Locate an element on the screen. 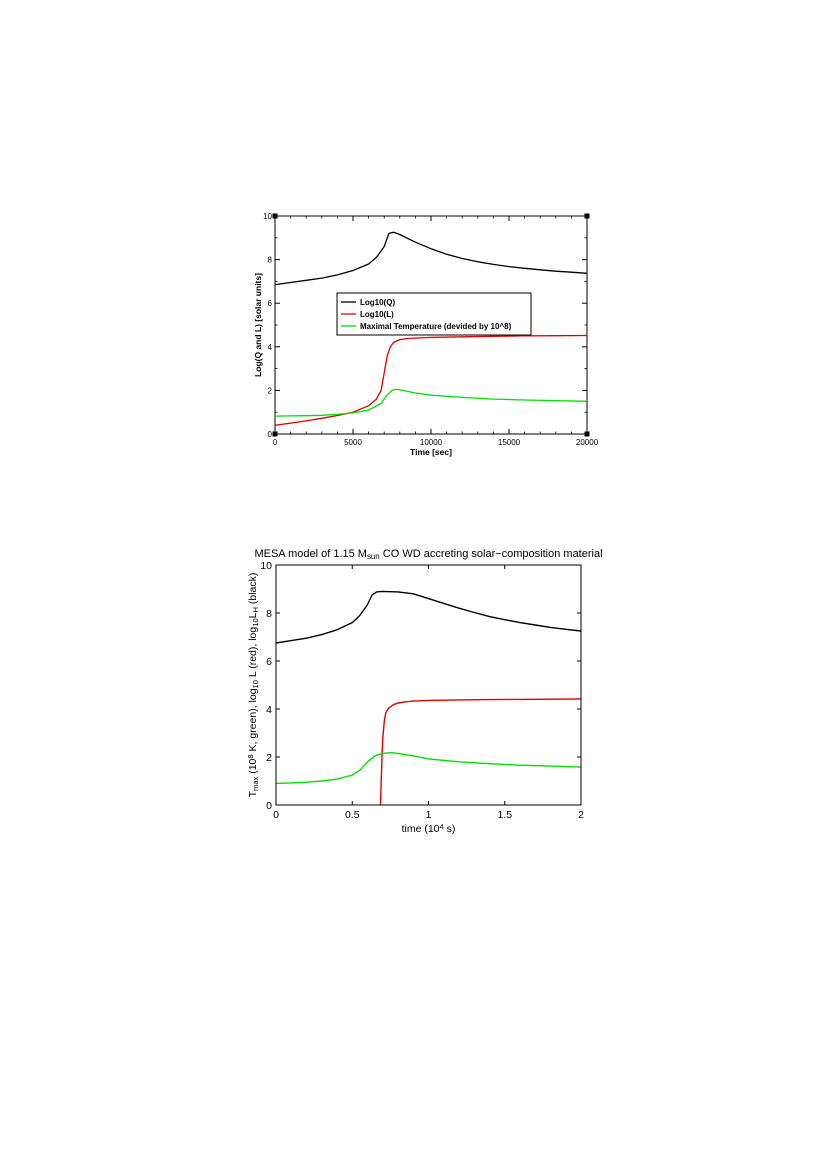 This screenshot has height=1170, width=828. label-part: L (red), log is located at coordinates (253, 653).